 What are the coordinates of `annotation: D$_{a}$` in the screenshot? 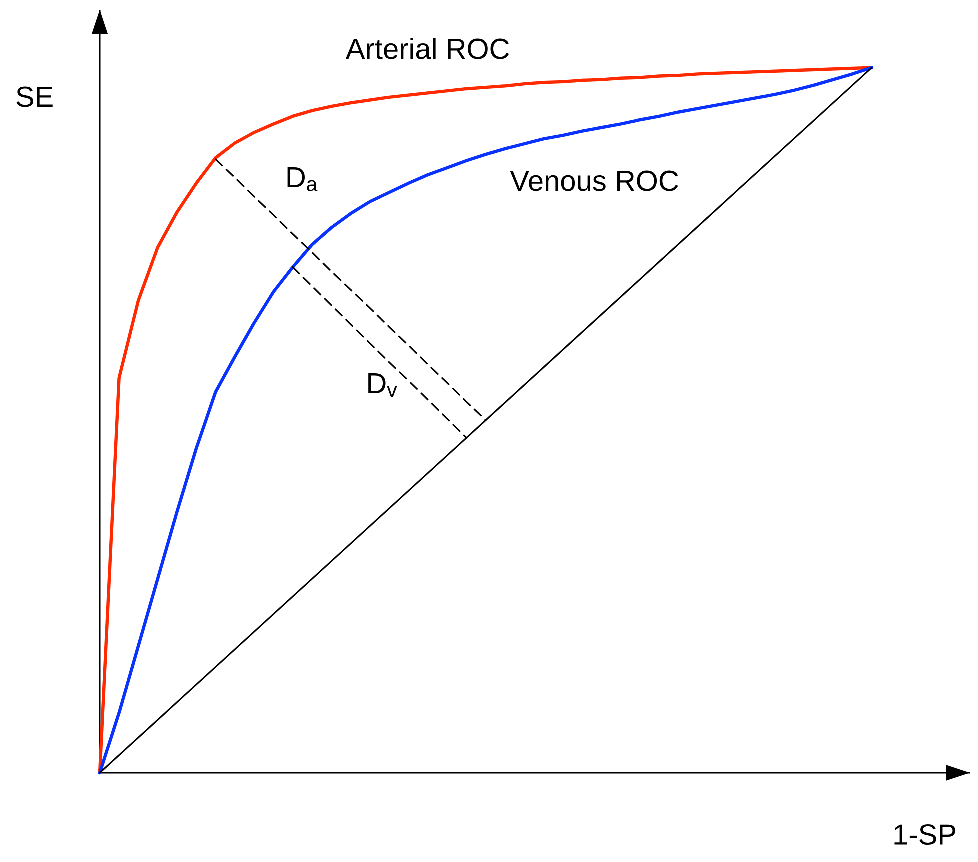 It's located at (303, 180).